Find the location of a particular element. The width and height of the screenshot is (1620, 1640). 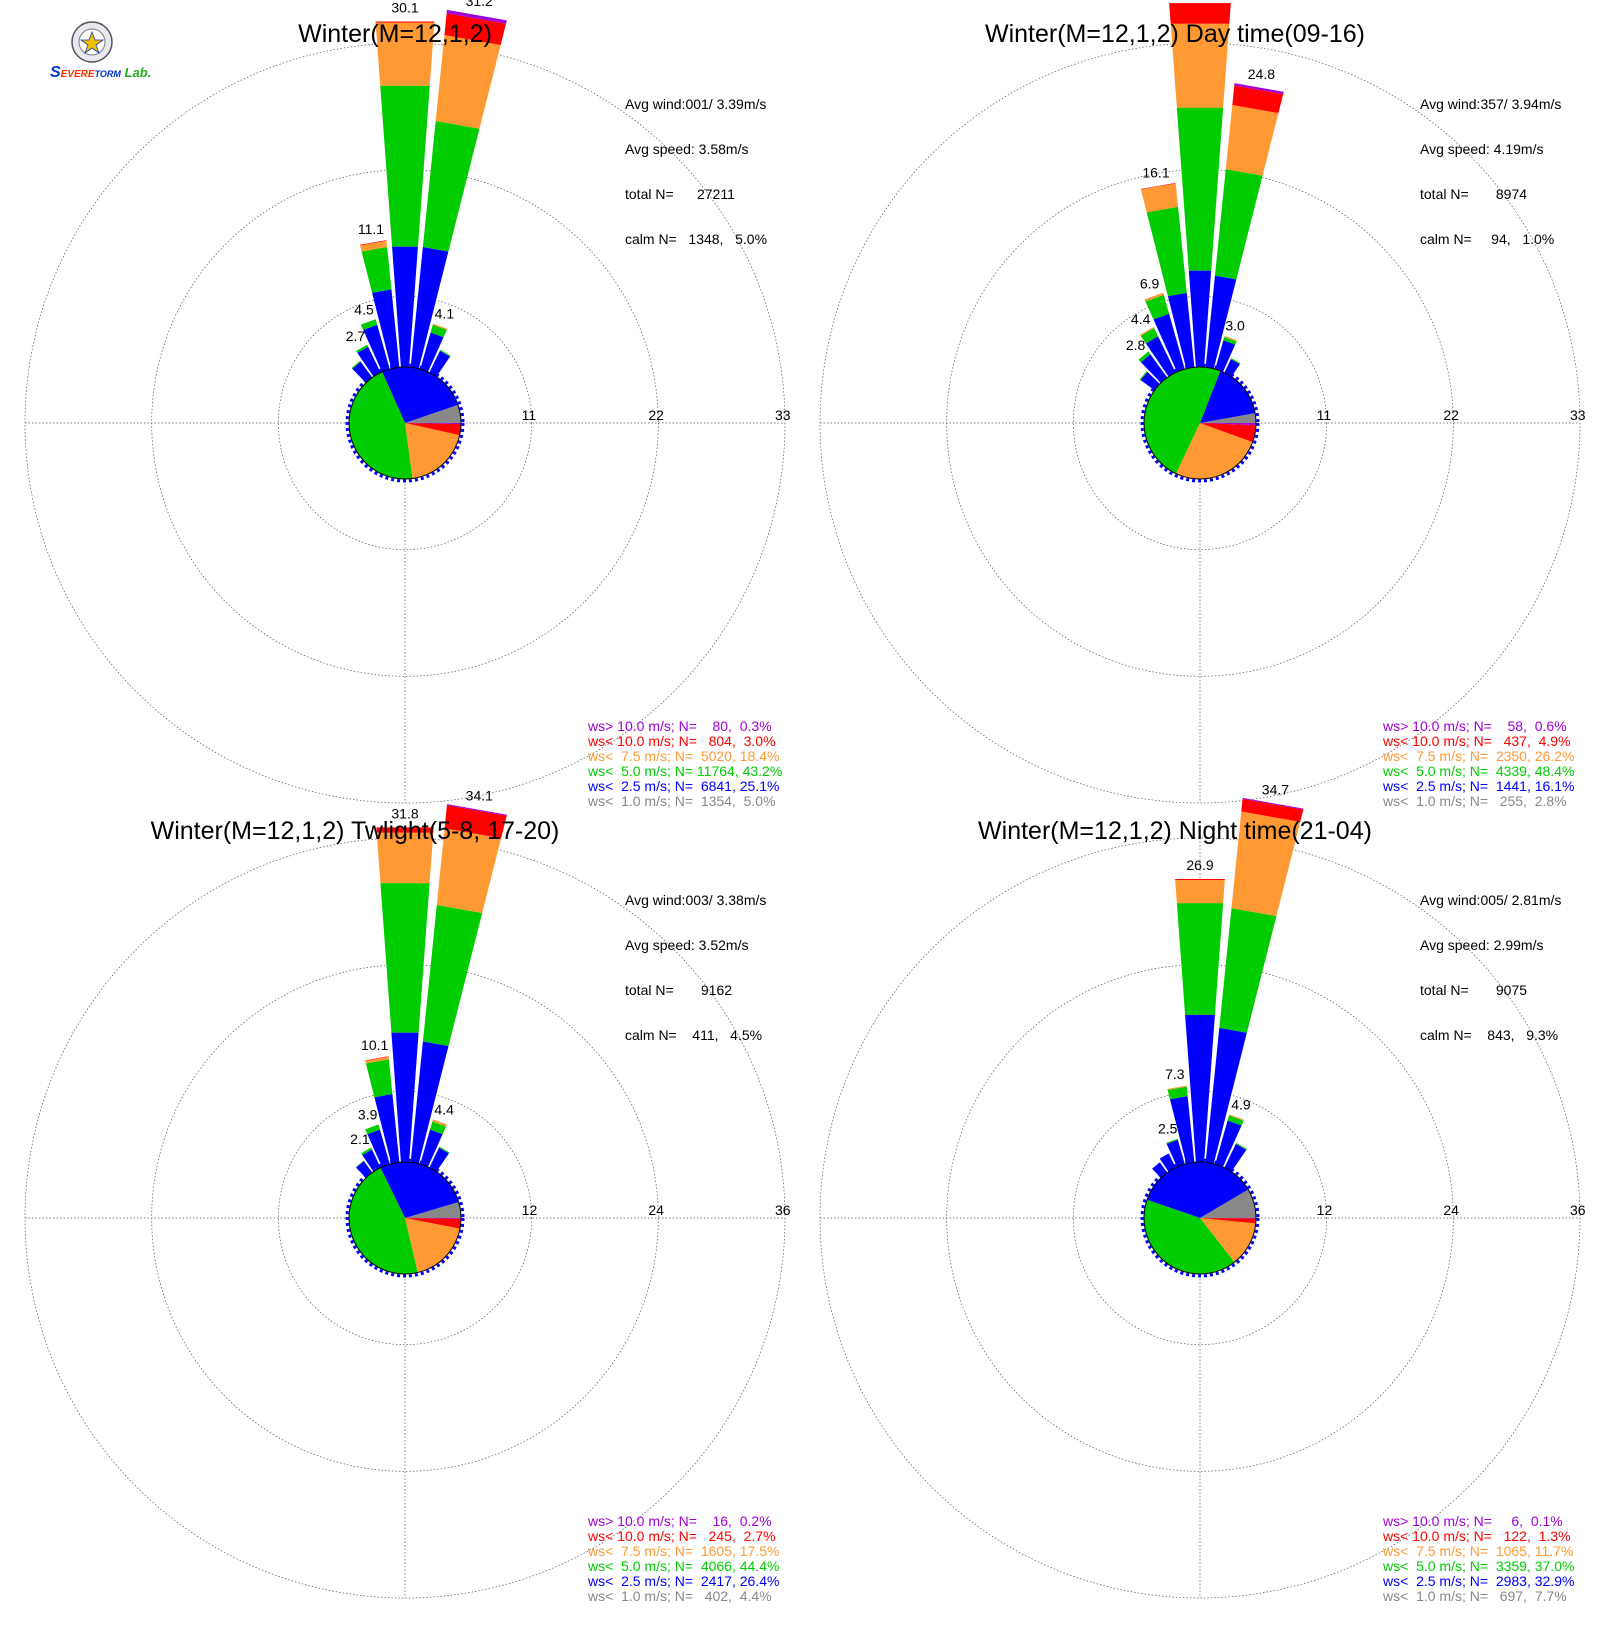

legend-entry: ws< 2.5 m/s; N= 2417, 26.4% is located at coordinates (684, 1581).